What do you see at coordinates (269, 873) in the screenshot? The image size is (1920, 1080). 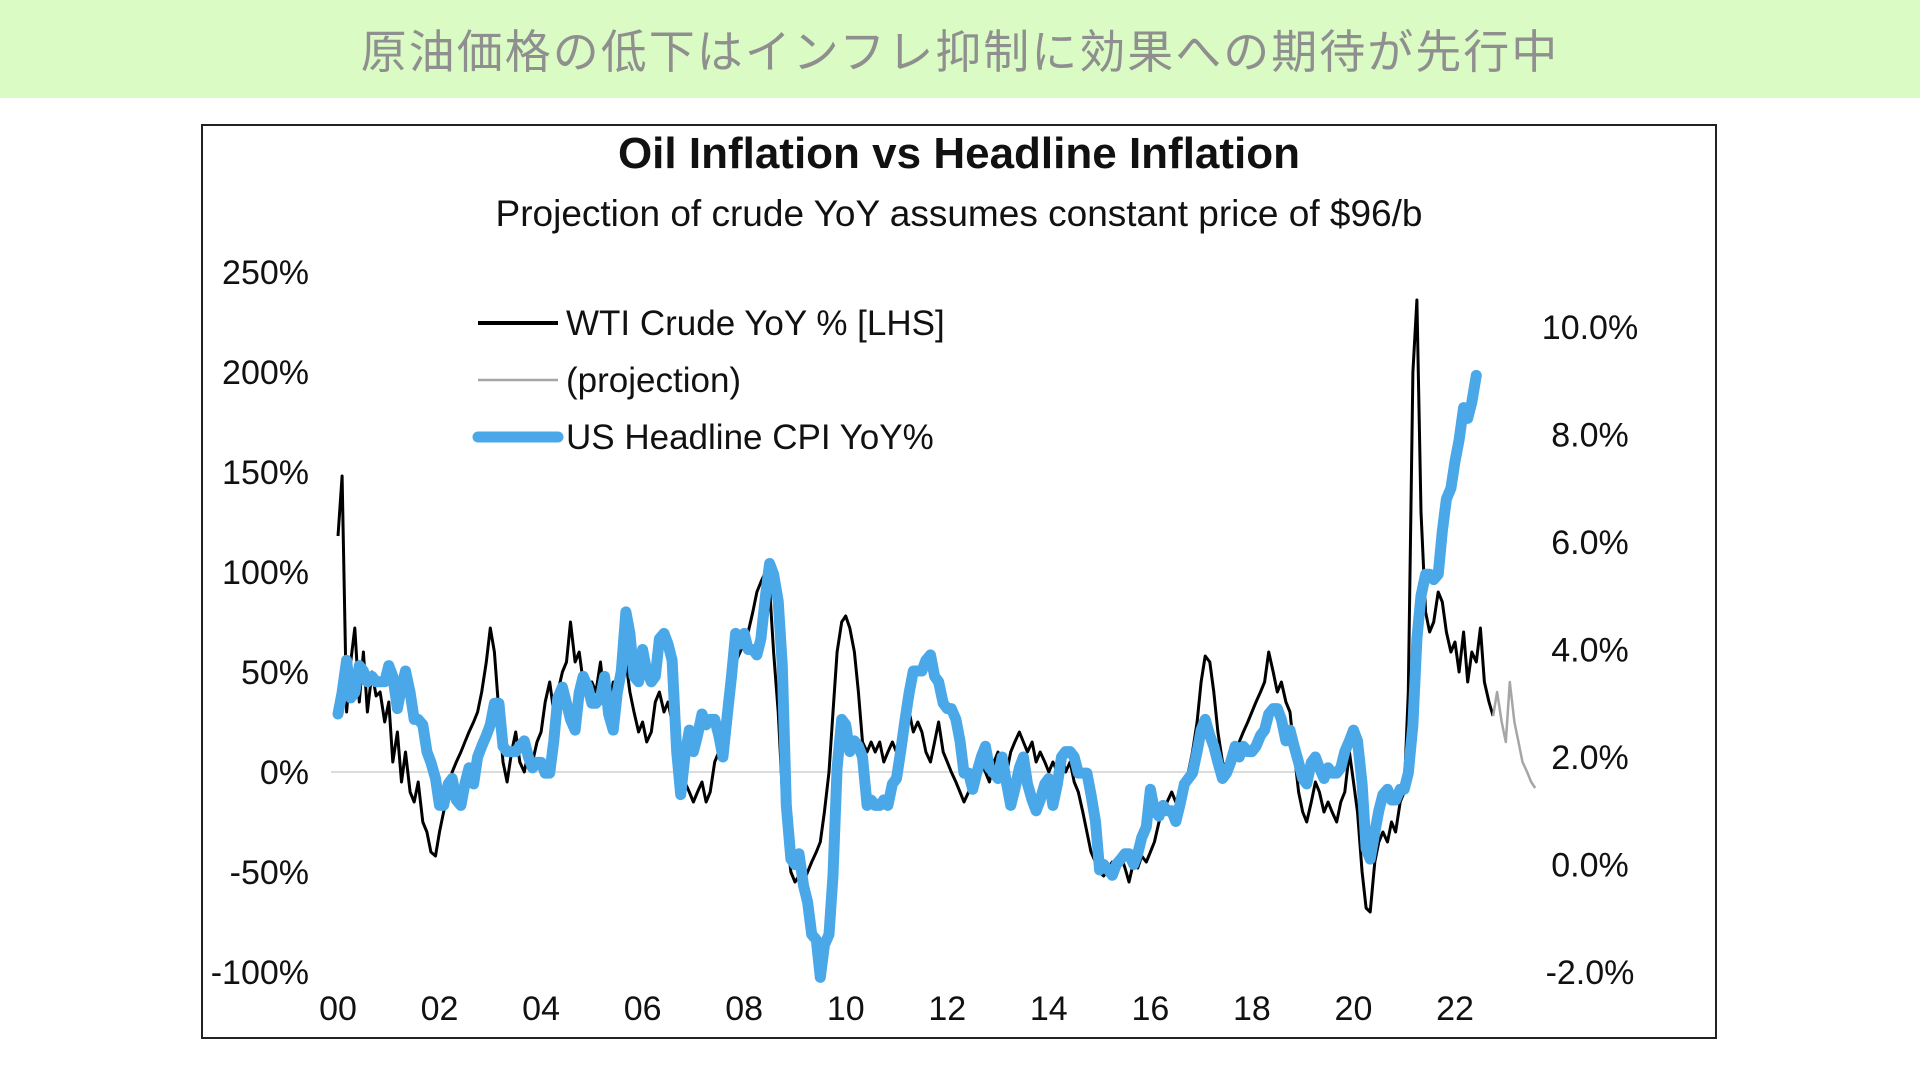 I see `y-left-tick-label: -50%` at bounding box center [269, 873].